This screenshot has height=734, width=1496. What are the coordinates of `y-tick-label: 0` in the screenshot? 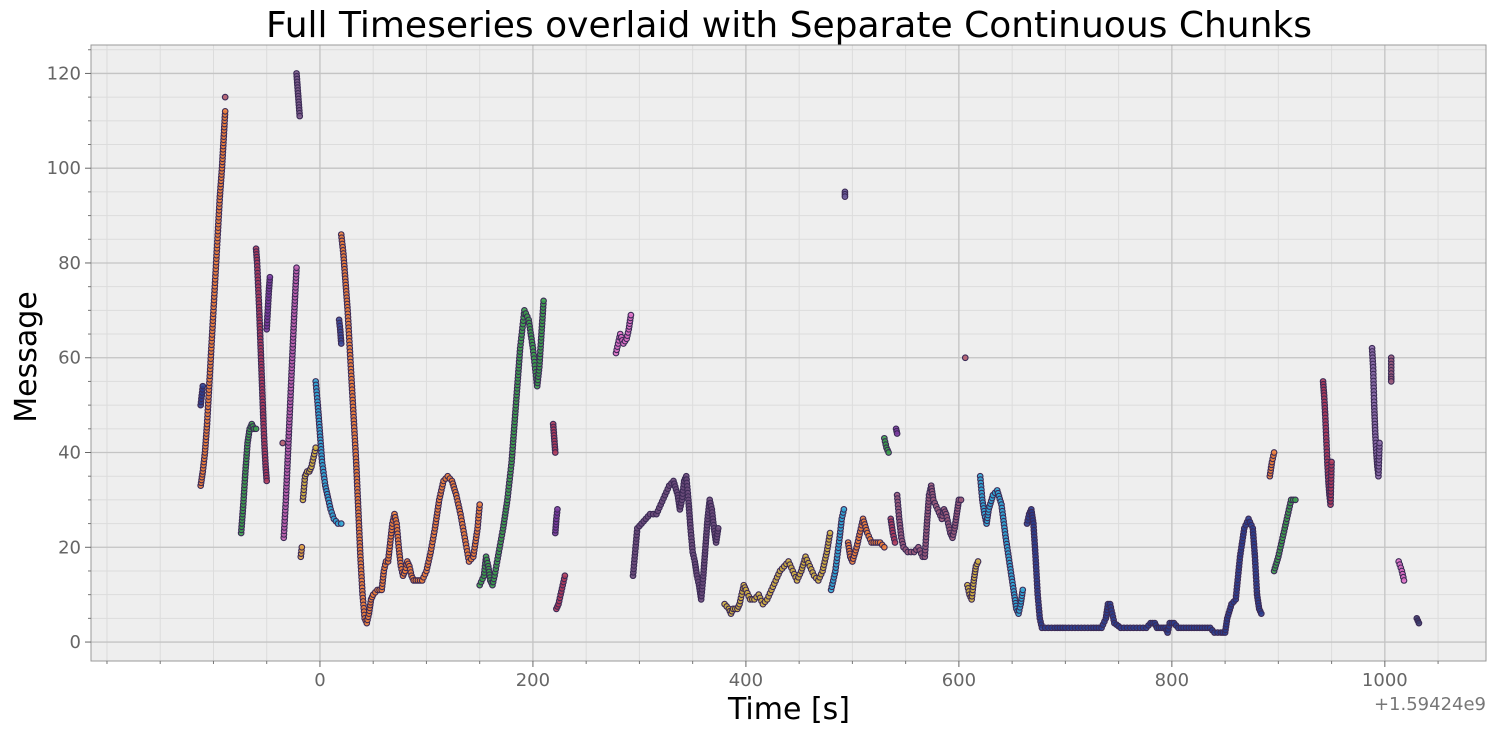 It's located at (75, 642).